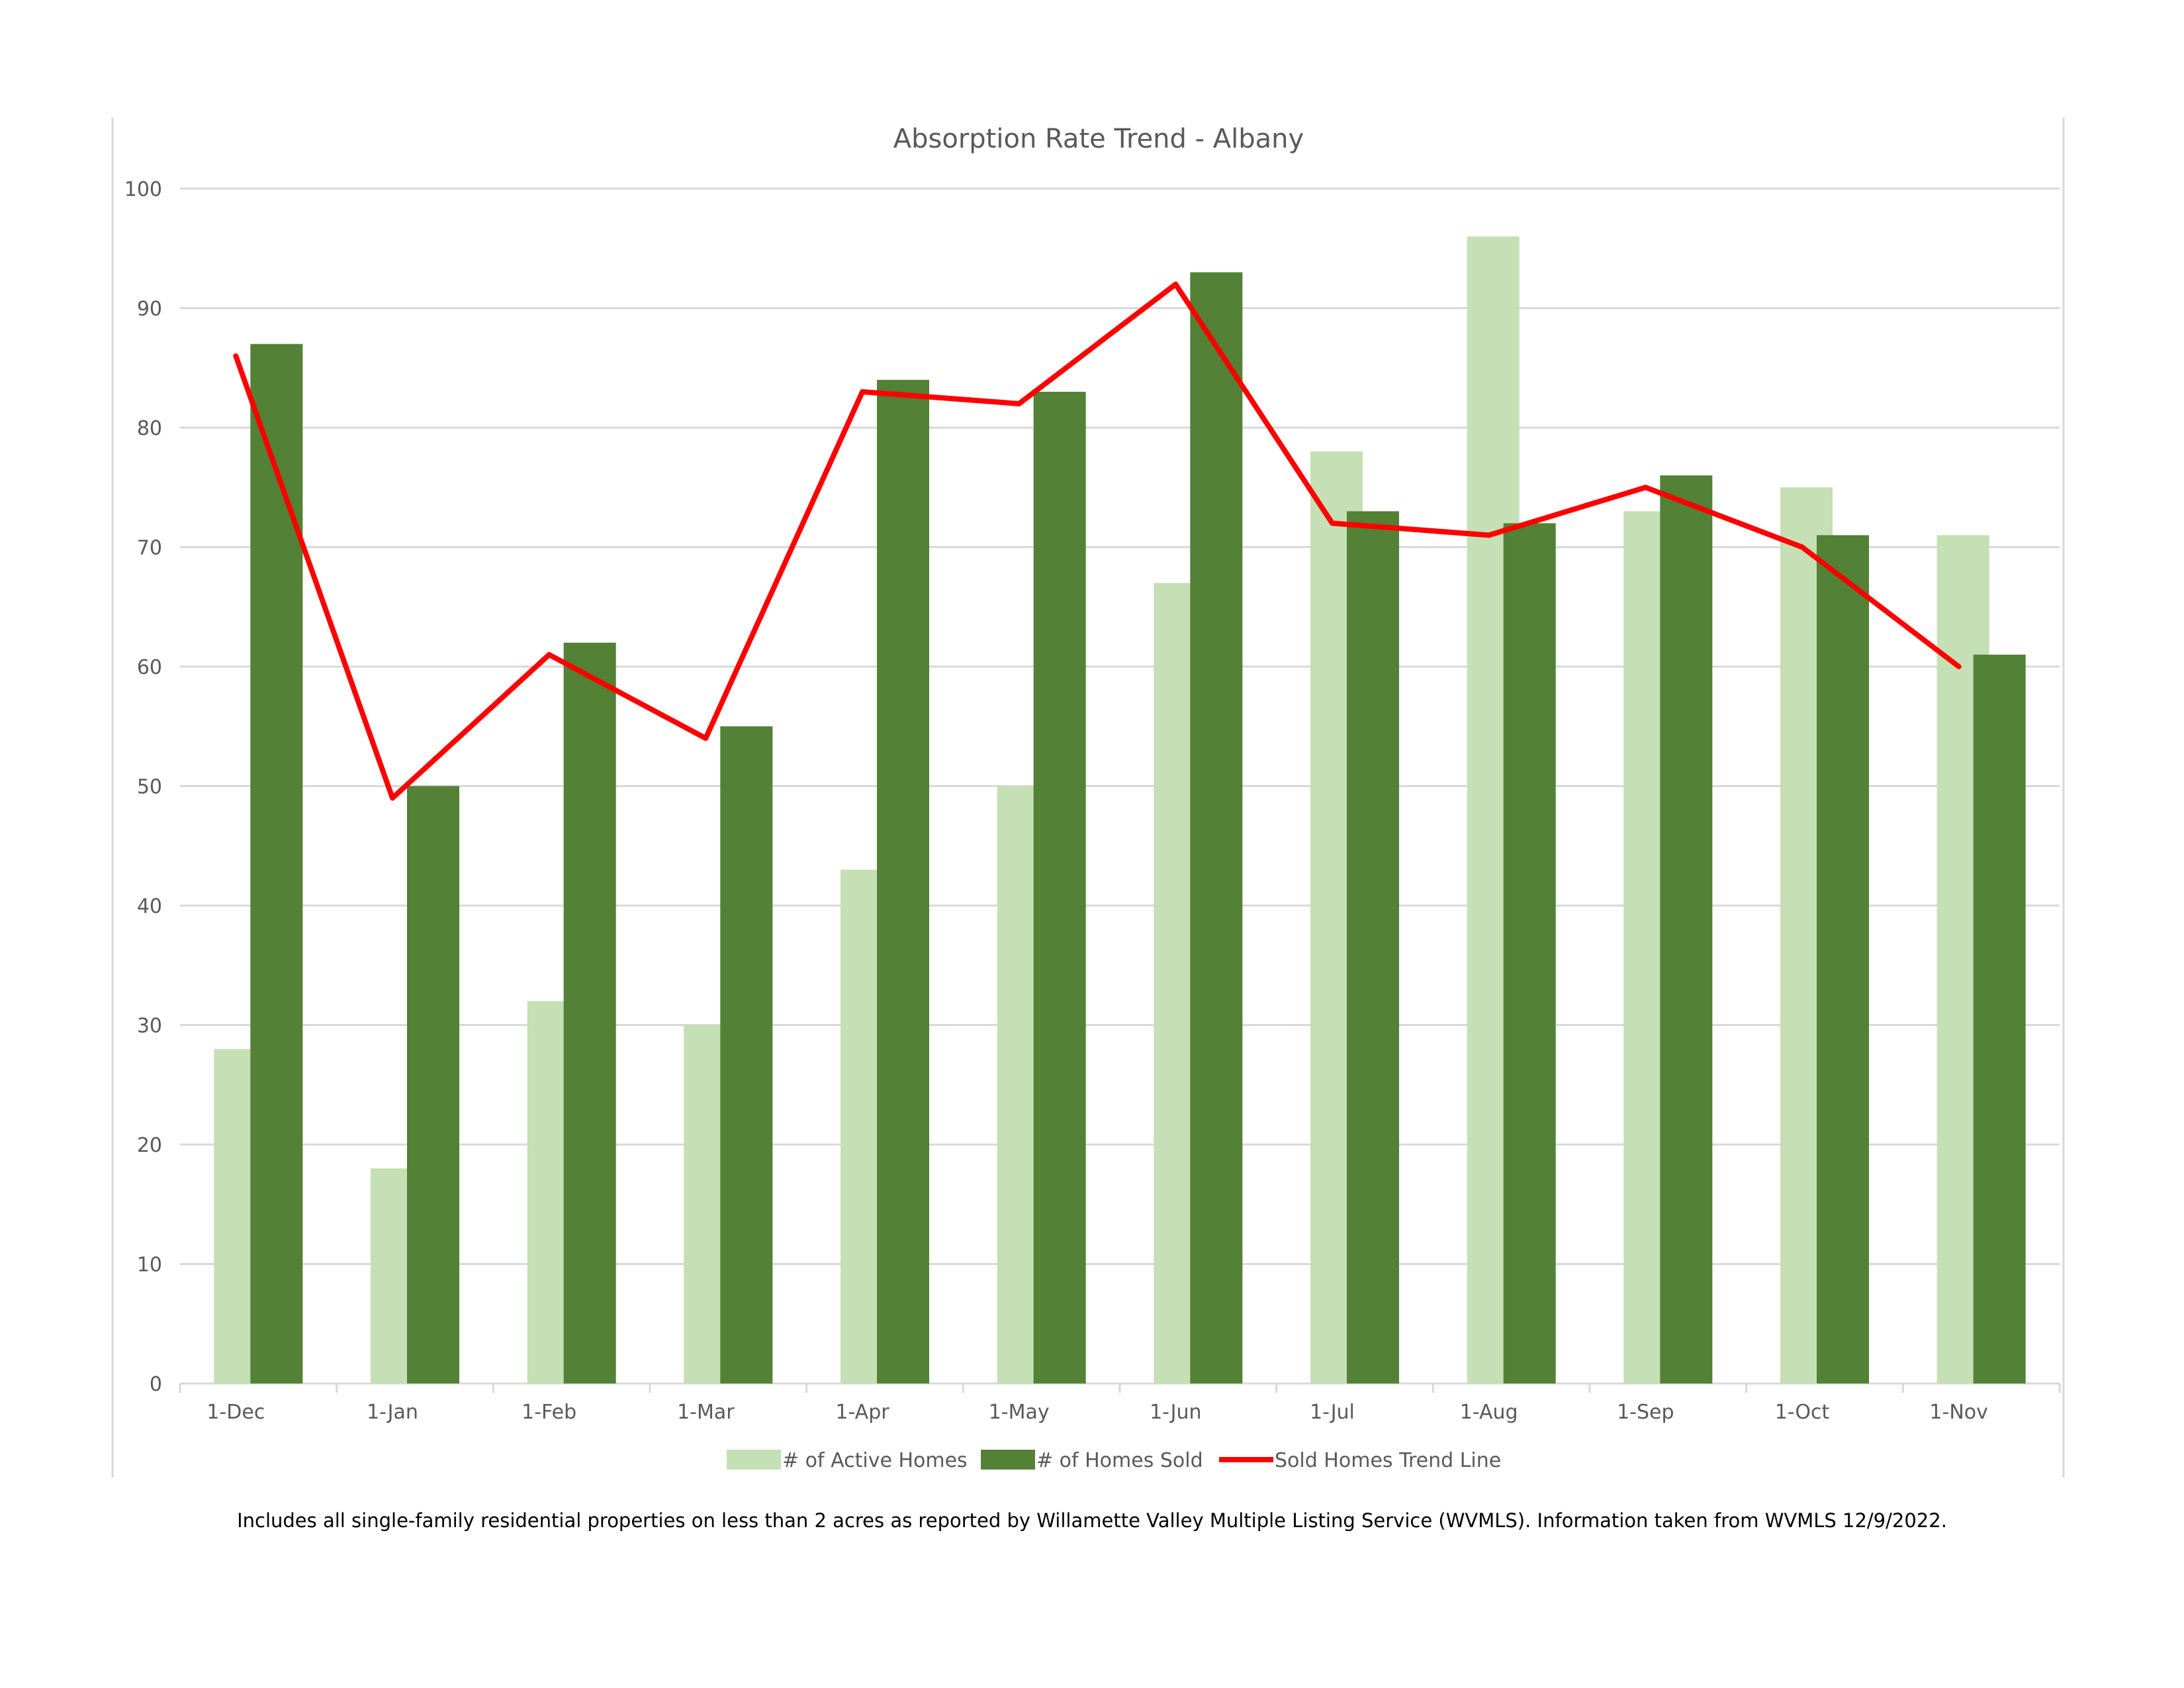 The image size is (2184, 1688). Describe the element at coordinates (1373, 947) in the screenshot. I see `homes-sold-bar-1-Jul` at that location.